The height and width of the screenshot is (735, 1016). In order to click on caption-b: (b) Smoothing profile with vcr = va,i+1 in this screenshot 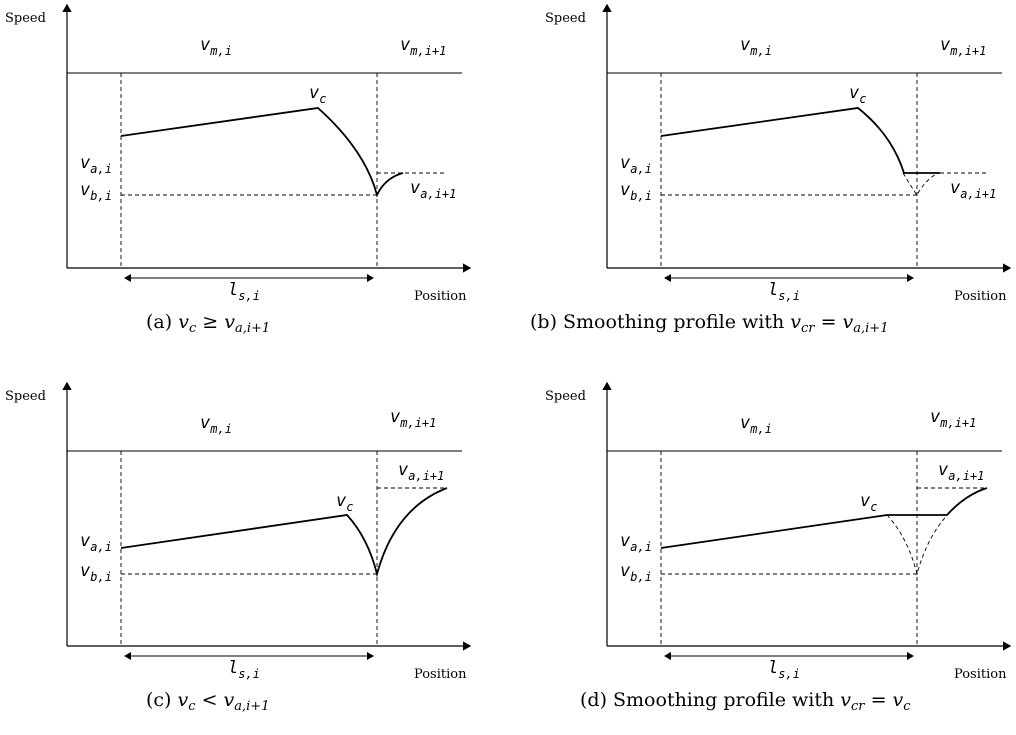, I will do `click(709, 323)`.